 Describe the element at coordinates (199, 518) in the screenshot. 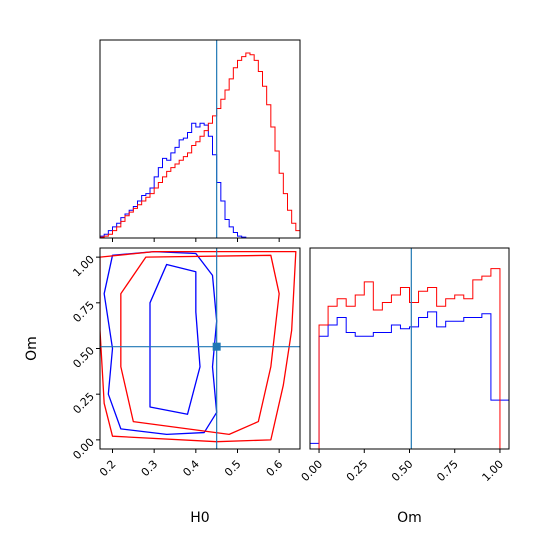

I see `contour-xlabel: H0` at that location.